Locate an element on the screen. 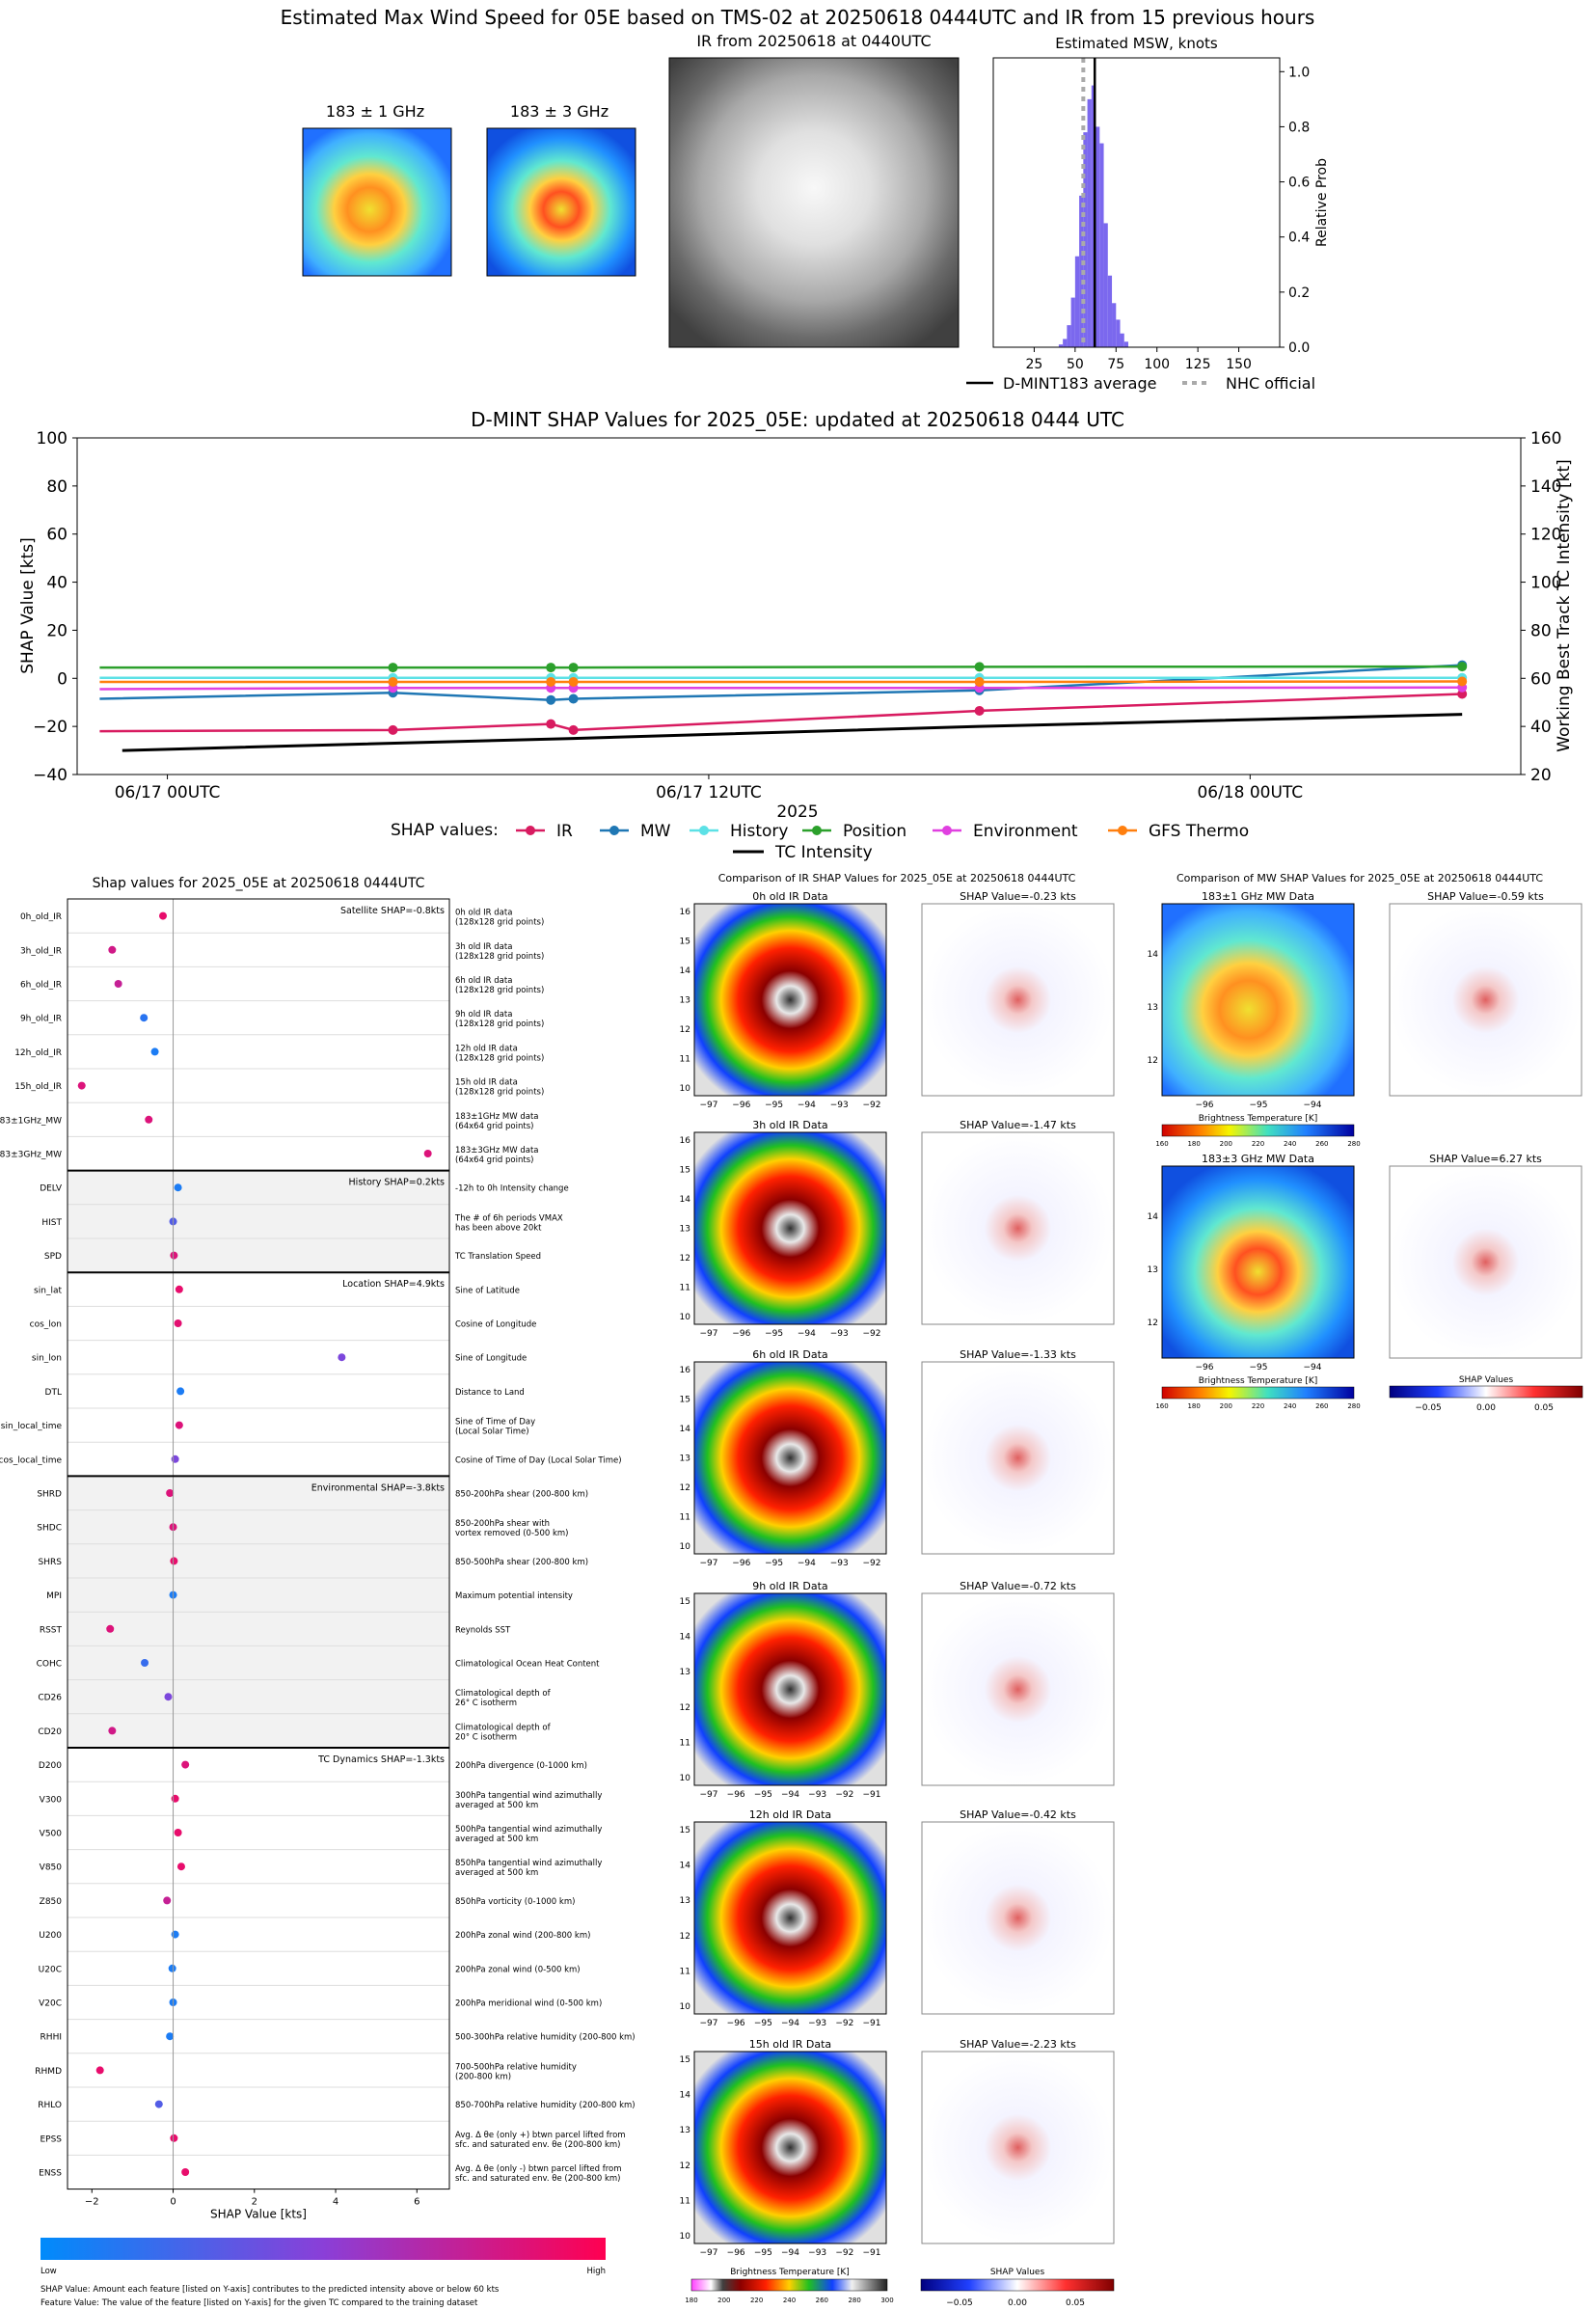 The image size is (1596, 2311). ir-x-tick-label: −95 is located at coordinates (774, 1563).